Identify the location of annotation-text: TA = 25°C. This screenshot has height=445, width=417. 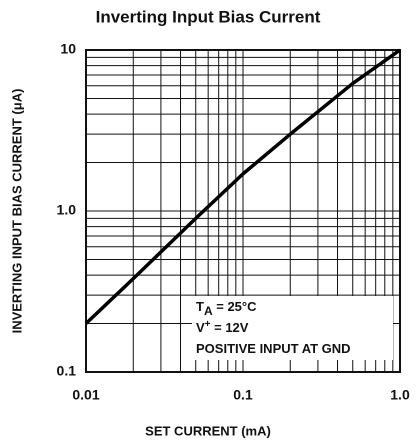
(226, 308).